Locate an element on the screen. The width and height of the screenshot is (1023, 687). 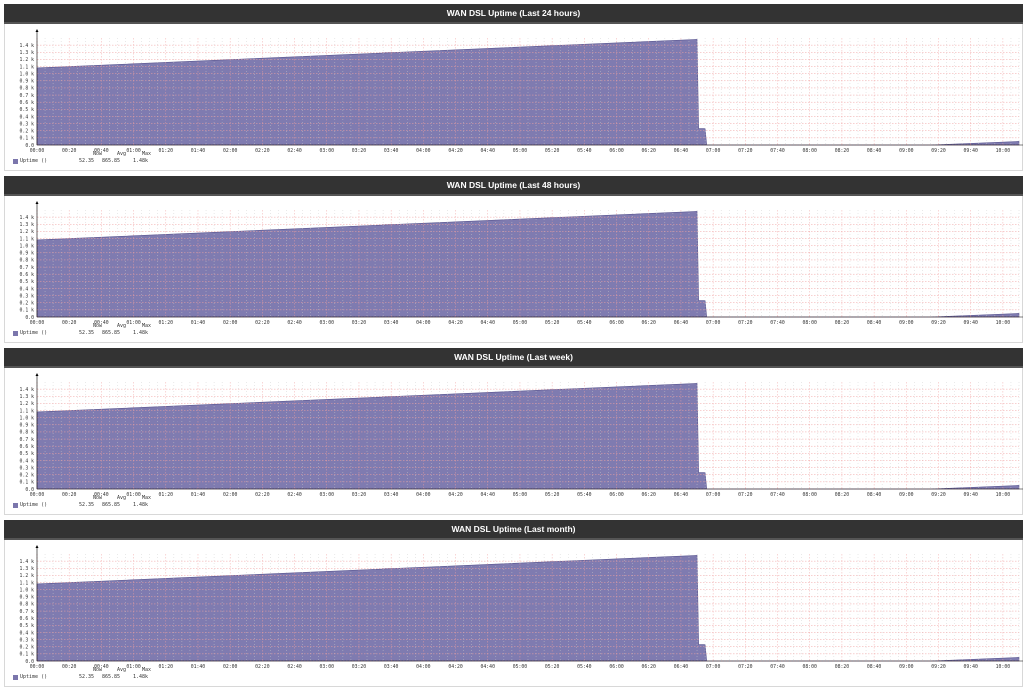
graph-title: WAN DSL Uptime (Last 24 hours) is located at coordinates (513, 14).